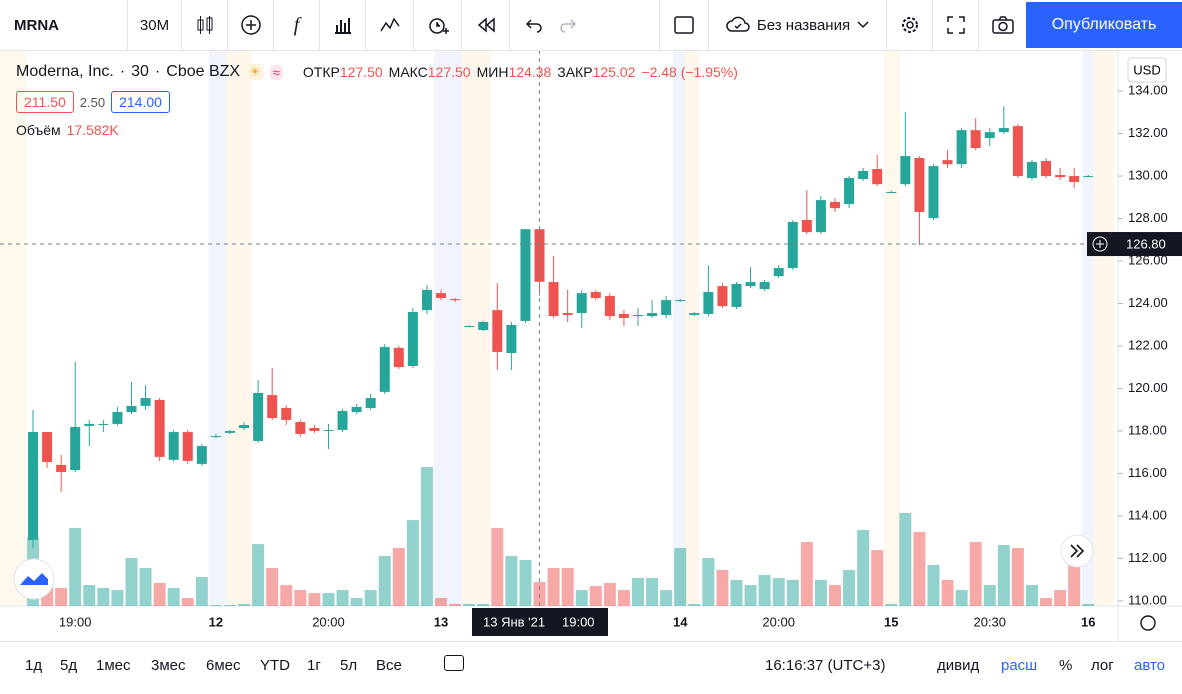 The image size is (1182, 694). Describe the element at coordinates (314, 665) in the screenshot. I see `range-button: 1г` at that location.